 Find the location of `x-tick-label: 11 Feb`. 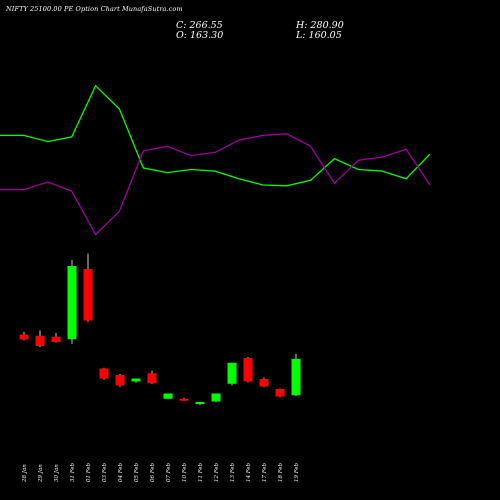

x-tick-label: 11 Feb is located at coordinates (201, 472).